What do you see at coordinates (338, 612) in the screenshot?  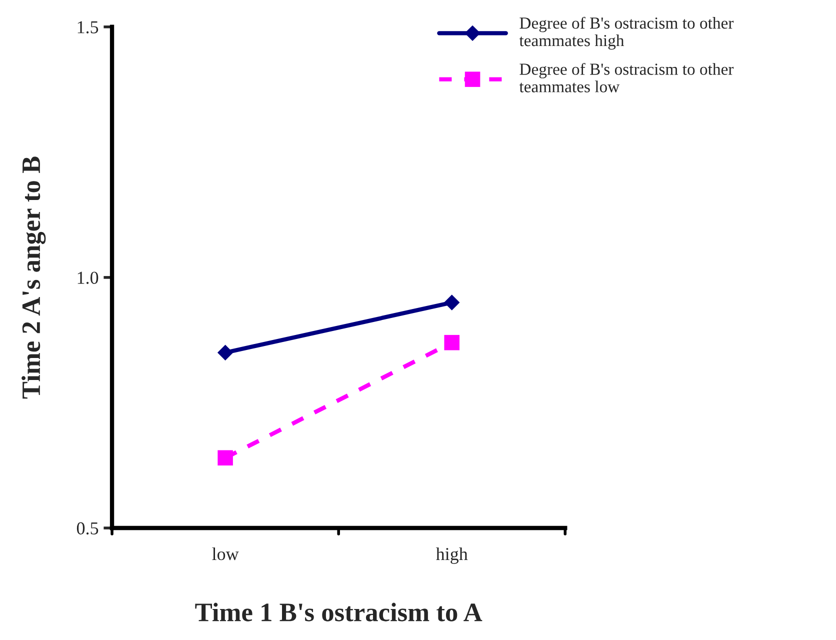 I see `x-axis-title: Time 1 B's ostracism to A` at bounding box center [338, 612].